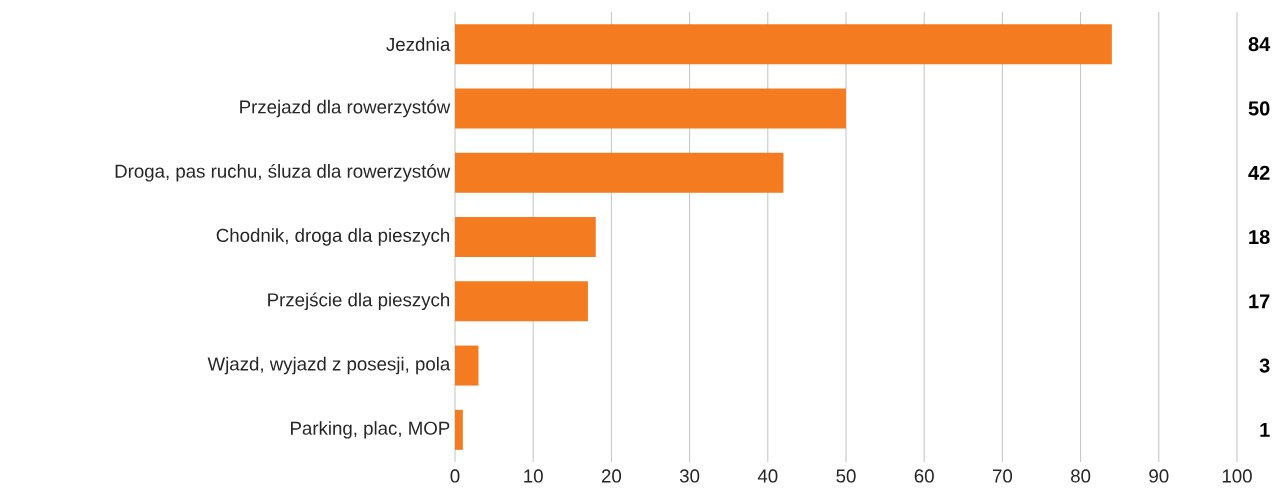 This screenshot has width=1283, height=493. I want to click on y-tick-label: Chodnik, droga dla pieszych, so click(333, 237).